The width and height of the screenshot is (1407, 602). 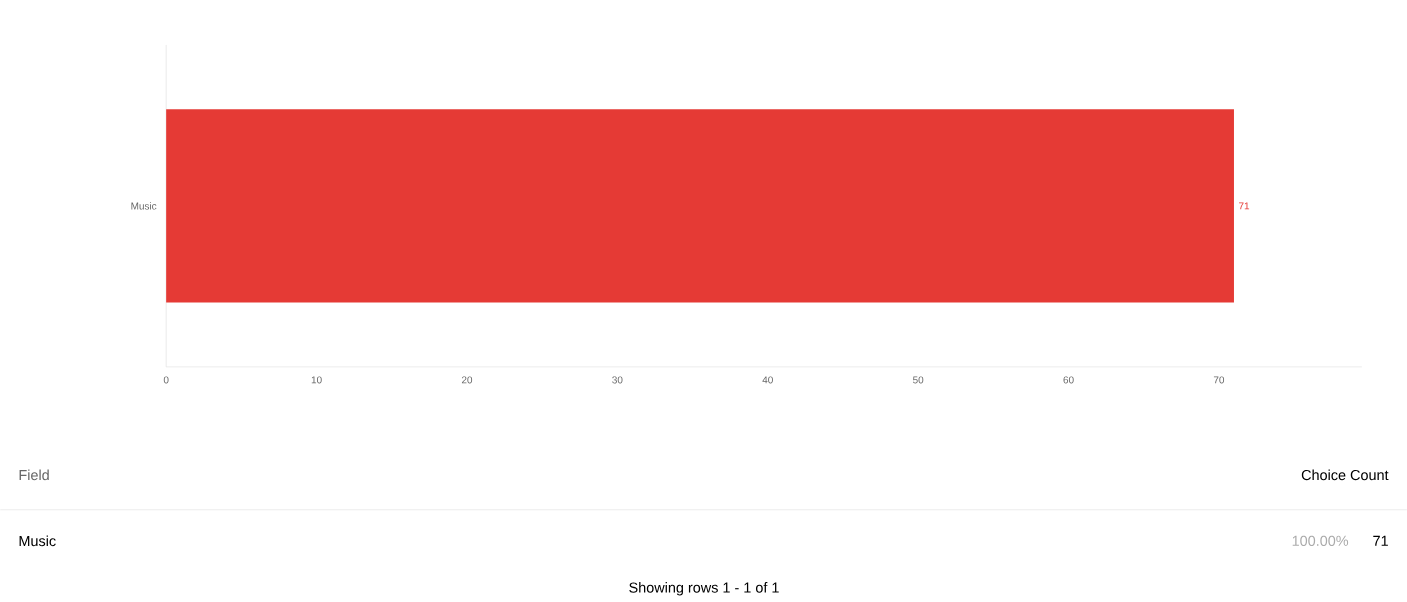 What do you see at coordinates (704, 589) in the screenshot?
I see `text: Showing rows 1 - 1 of 1` at bounding box center [704, 589].